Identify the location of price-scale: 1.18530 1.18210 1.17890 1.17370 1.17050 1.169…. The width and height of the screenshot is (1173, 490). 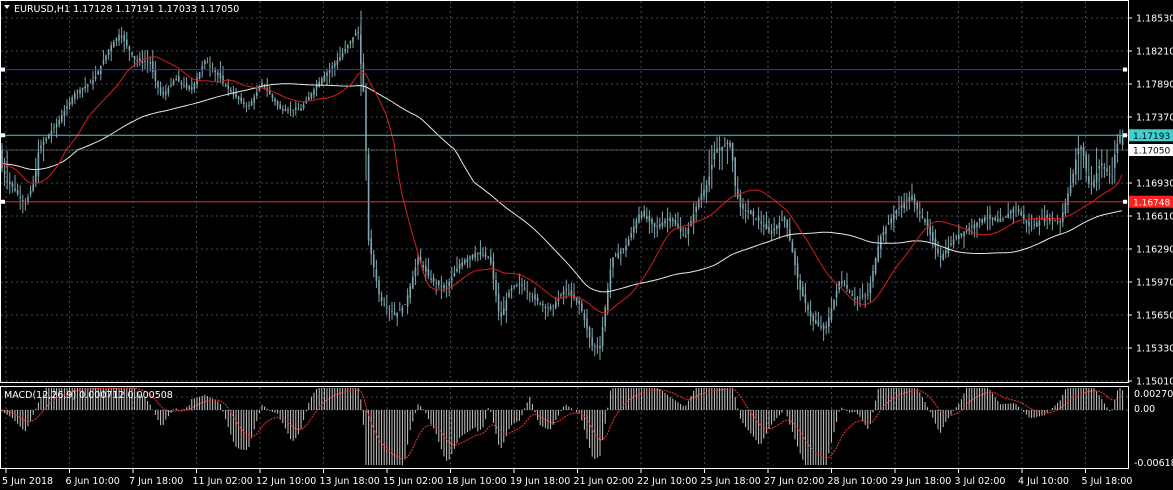
(1150, 201).